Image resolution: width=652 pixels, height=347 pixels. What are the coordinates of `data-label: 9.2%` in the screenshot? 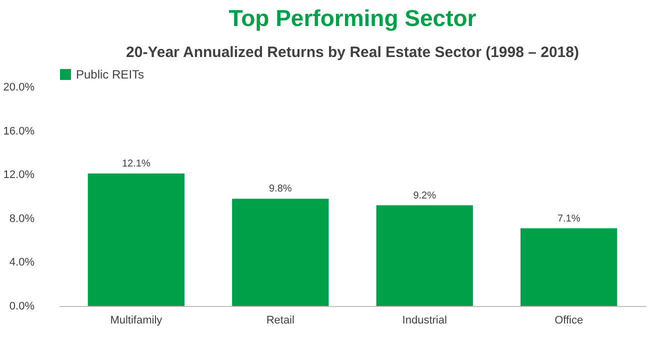 It's located at (424, 196).